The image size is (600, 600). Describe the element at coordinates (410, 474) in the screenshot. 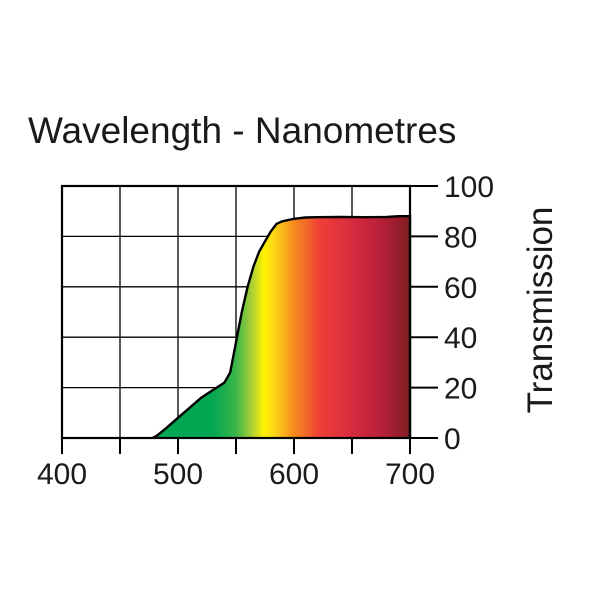

I see `x-tick-label: 700` at that location.